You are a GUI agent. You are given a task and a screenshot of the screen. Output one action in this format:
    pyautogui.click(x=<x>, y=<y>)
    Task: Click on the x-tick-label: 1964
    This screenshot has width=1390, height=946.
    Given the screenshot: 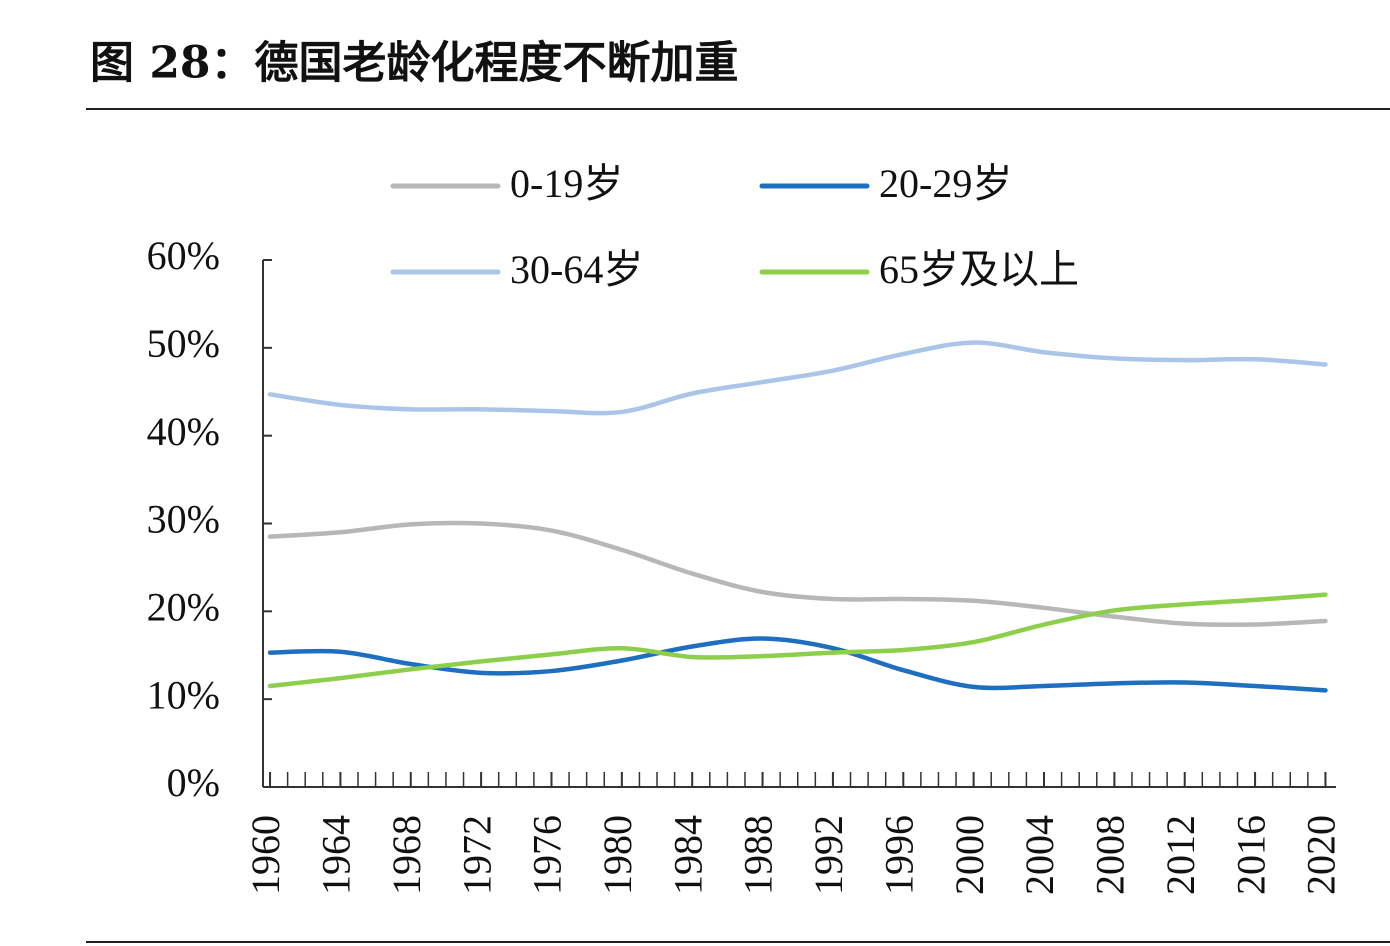 What is the action you would take?
    pyautogui.click(x=336, y=855)
    